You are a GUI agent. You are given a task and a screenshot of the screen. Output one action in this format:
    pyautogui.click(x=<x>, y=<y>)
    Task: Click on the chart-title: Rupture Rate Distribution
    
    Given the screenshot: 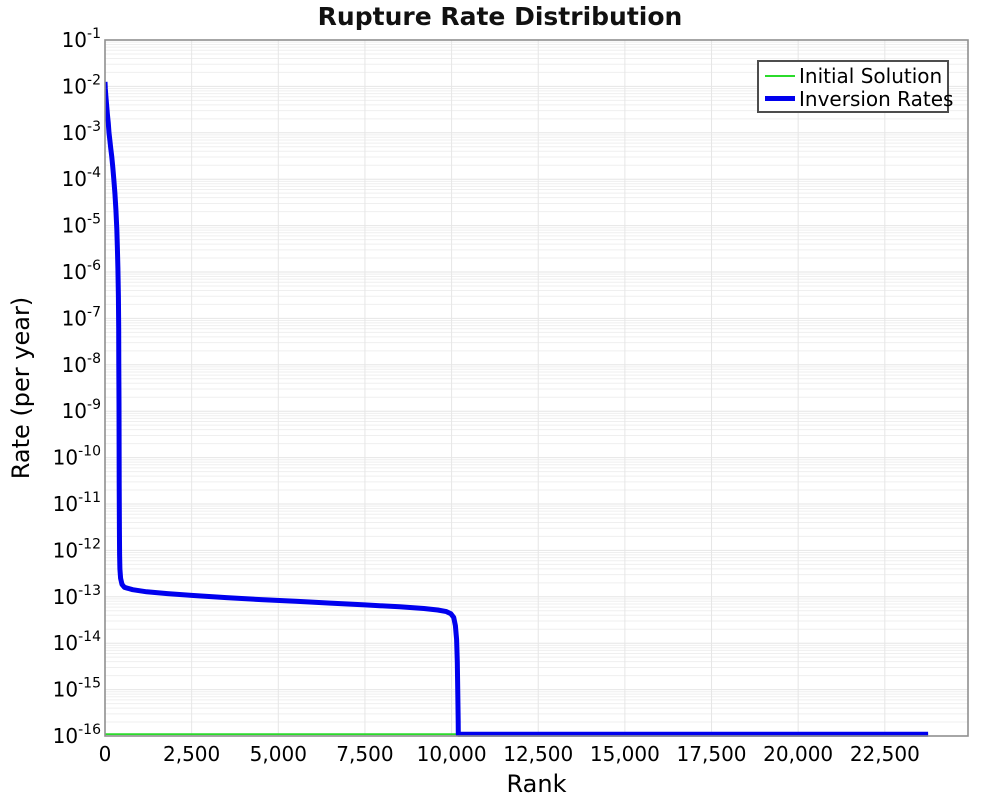 What is the action you would take?
    pyautogui.click(x=500, y=16)
    